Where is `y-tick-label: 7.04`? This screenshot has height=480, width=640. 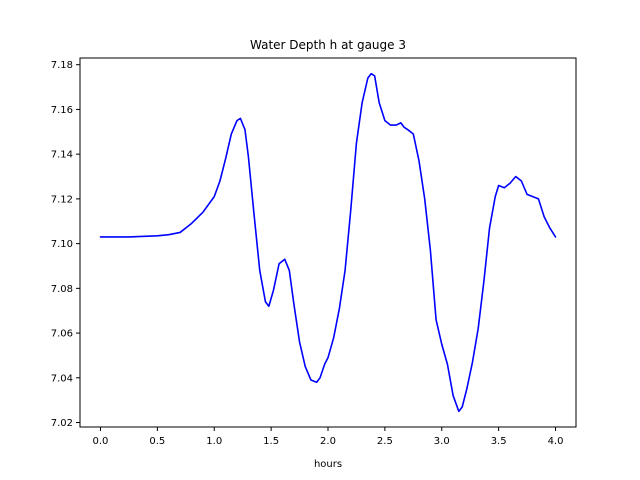
y-tick-label: 7.04 is located at coordinates (62, 378).